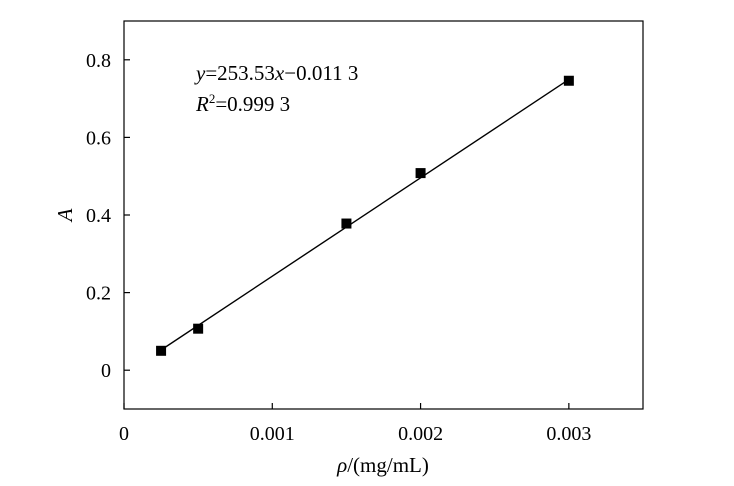  Describe the element at coordinates (242, 103) in the screenshot. I see `r-squared: R2=0.999 3` at that location.